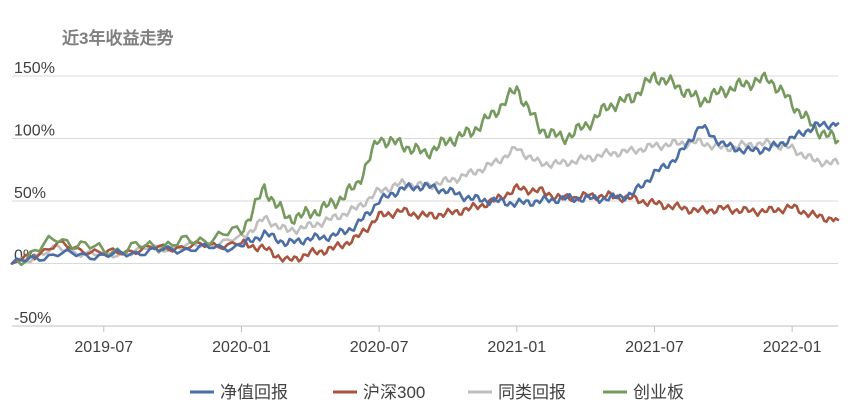 This screenshot has height=418, width=851. What do you see at coordinates (394, 392) in the screenshot?
I see `legend-label: 沪深300` at bounding box center [394, 392].